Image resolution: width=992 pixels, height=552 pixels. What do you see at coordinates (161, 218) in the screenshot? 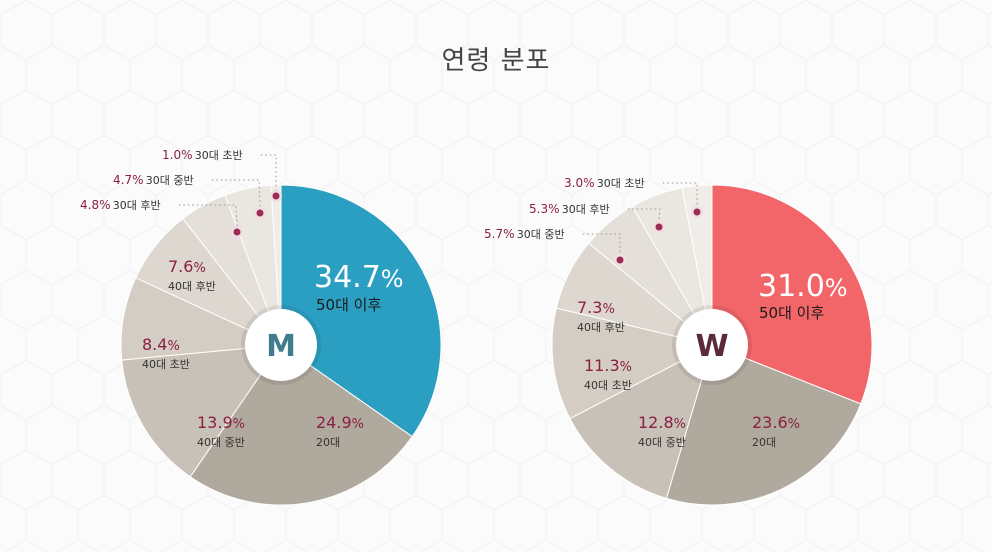
I see `callout-30대-후반: 4.8% 30대 후반` at bounding box center [161, 218].